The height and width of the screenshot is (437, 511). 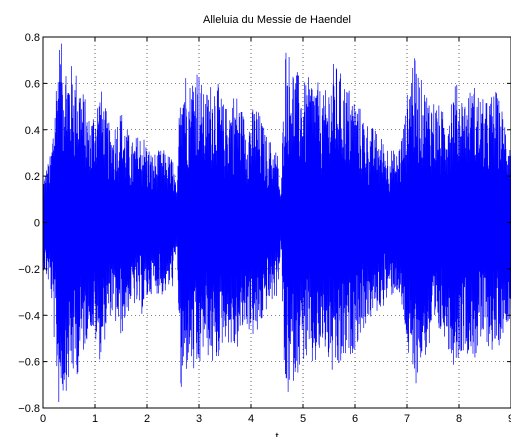 What do you see at coordinates (29, 270) in the screenshot?
I see `y-tick-label: −0.2` at bounding box center [29, 270].